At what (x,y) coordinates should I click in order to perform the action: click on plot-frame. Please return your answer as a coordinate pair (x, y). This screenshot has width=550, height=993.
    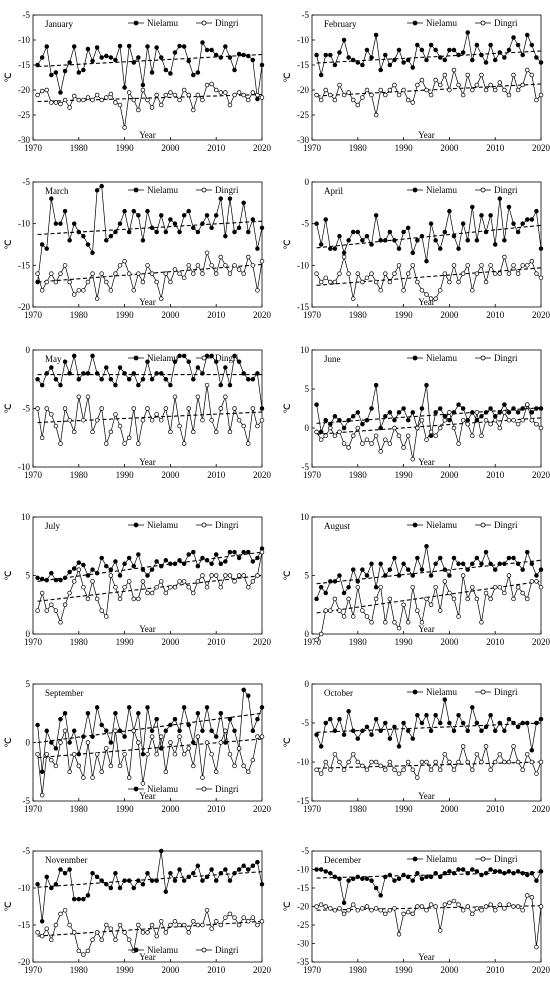
    Looking at the image, I should click on (426, 575).